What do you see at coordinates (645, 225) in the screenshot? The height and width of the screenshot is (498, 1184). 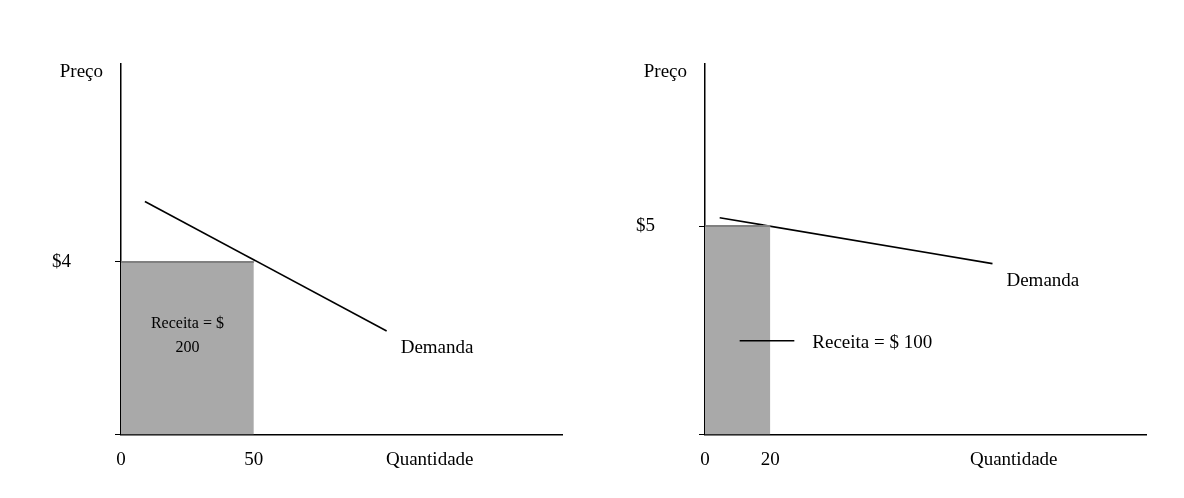 I see `y-tick-label: $5` at bounding box center [645, 225].